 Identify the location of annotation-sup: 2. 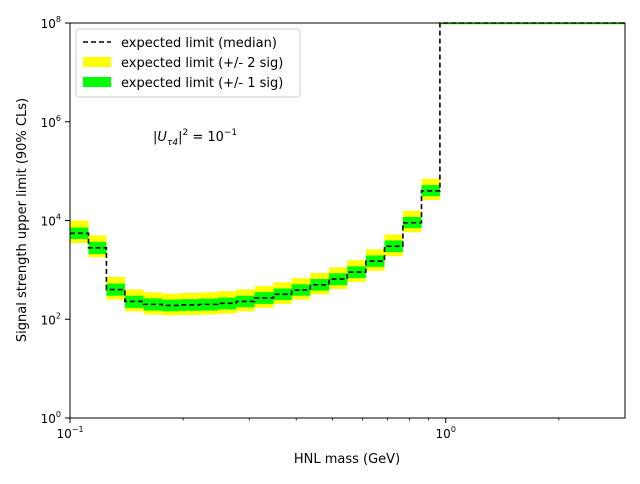
(185, 133).